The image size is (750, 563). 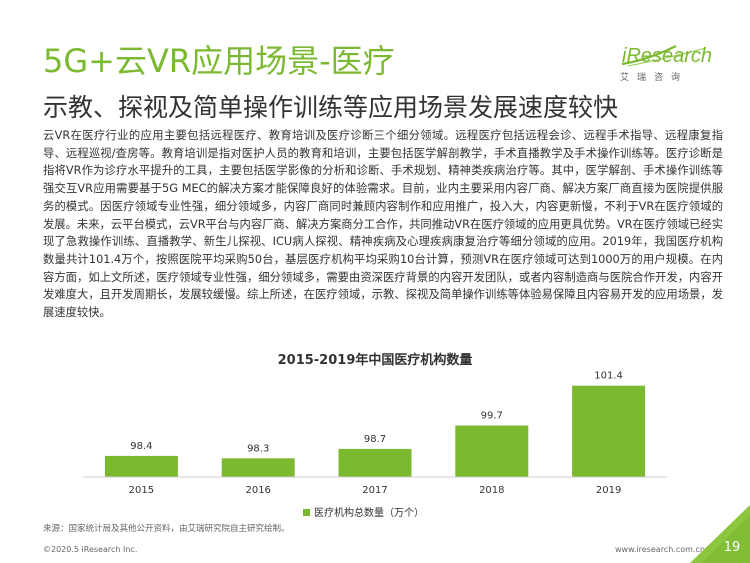 I want to click on tick-label-2017: 2017, so click(x=374, y=490).